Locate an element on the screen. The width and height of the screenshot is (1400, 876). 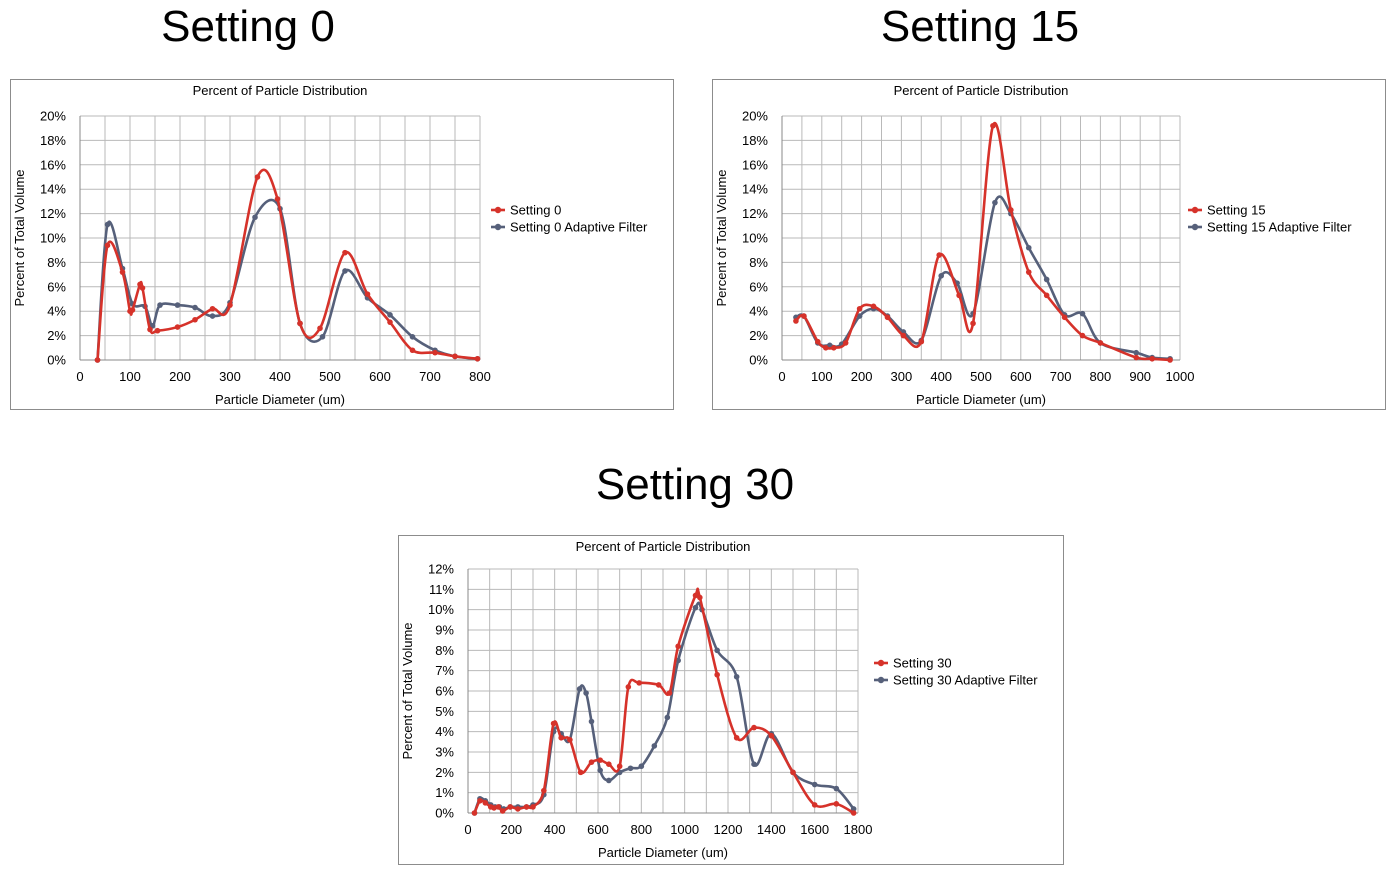
y-tick-label: 1% is located at coordinates (444, 792).